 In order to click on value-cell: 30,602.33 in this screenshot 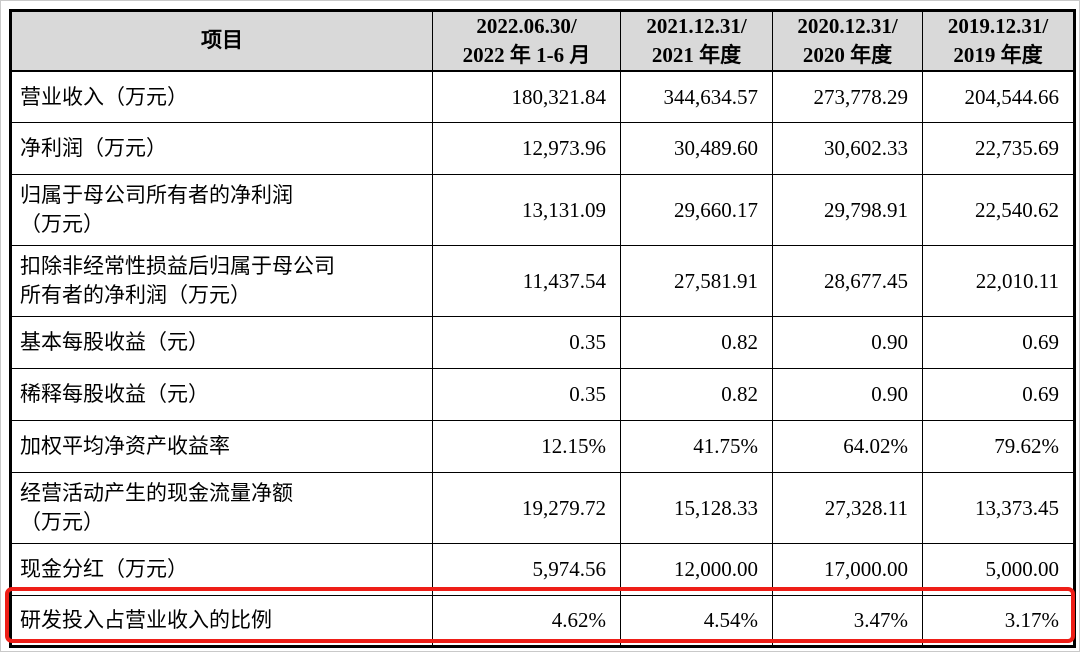, I will do `click(847, 149)`.